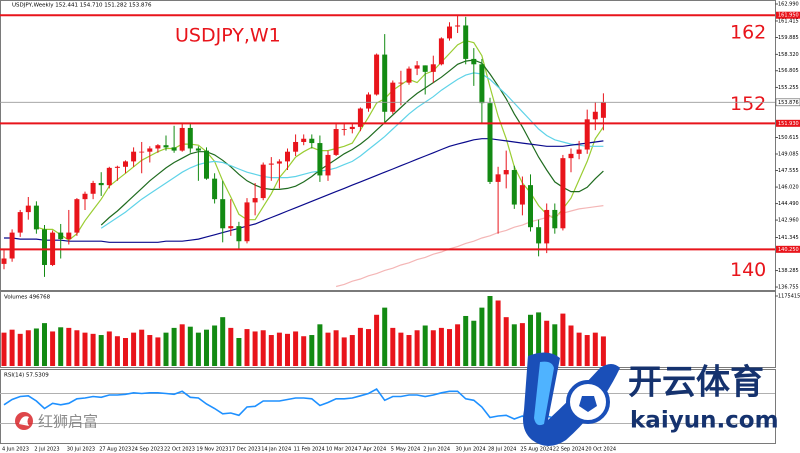 The image size is (800, 453). I want to click on watermark-left-text: 红狮启富, so click(68, 422).